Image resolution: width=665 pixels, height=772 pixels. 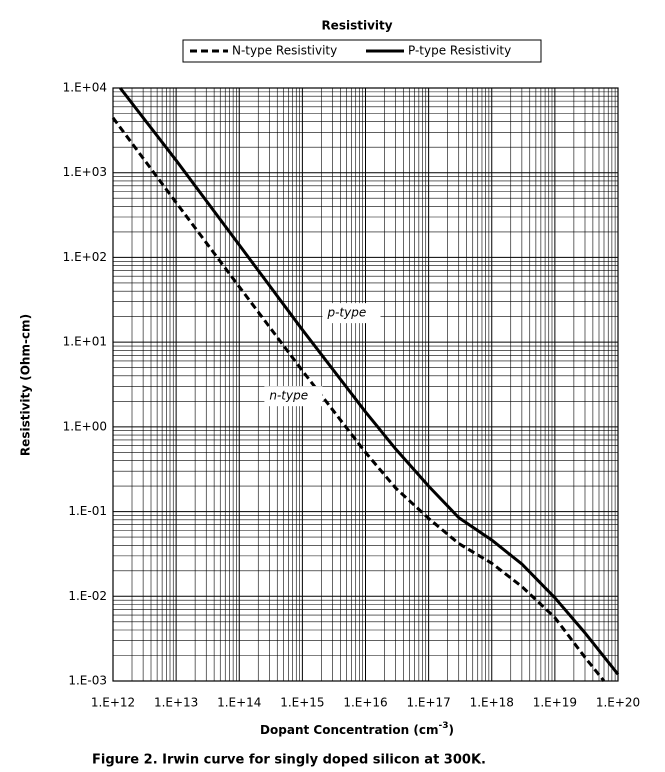 I want to click on y-tick-label: 1.E+00, so click(x=85, y=426).